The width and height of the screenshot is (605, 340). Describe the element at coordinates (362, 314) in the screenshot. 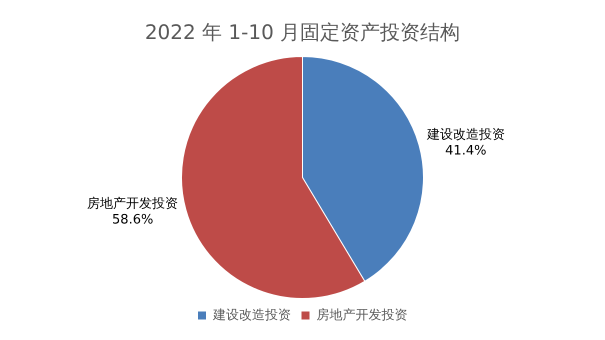

I see `legend-label: 房地产开发投资` at that location.